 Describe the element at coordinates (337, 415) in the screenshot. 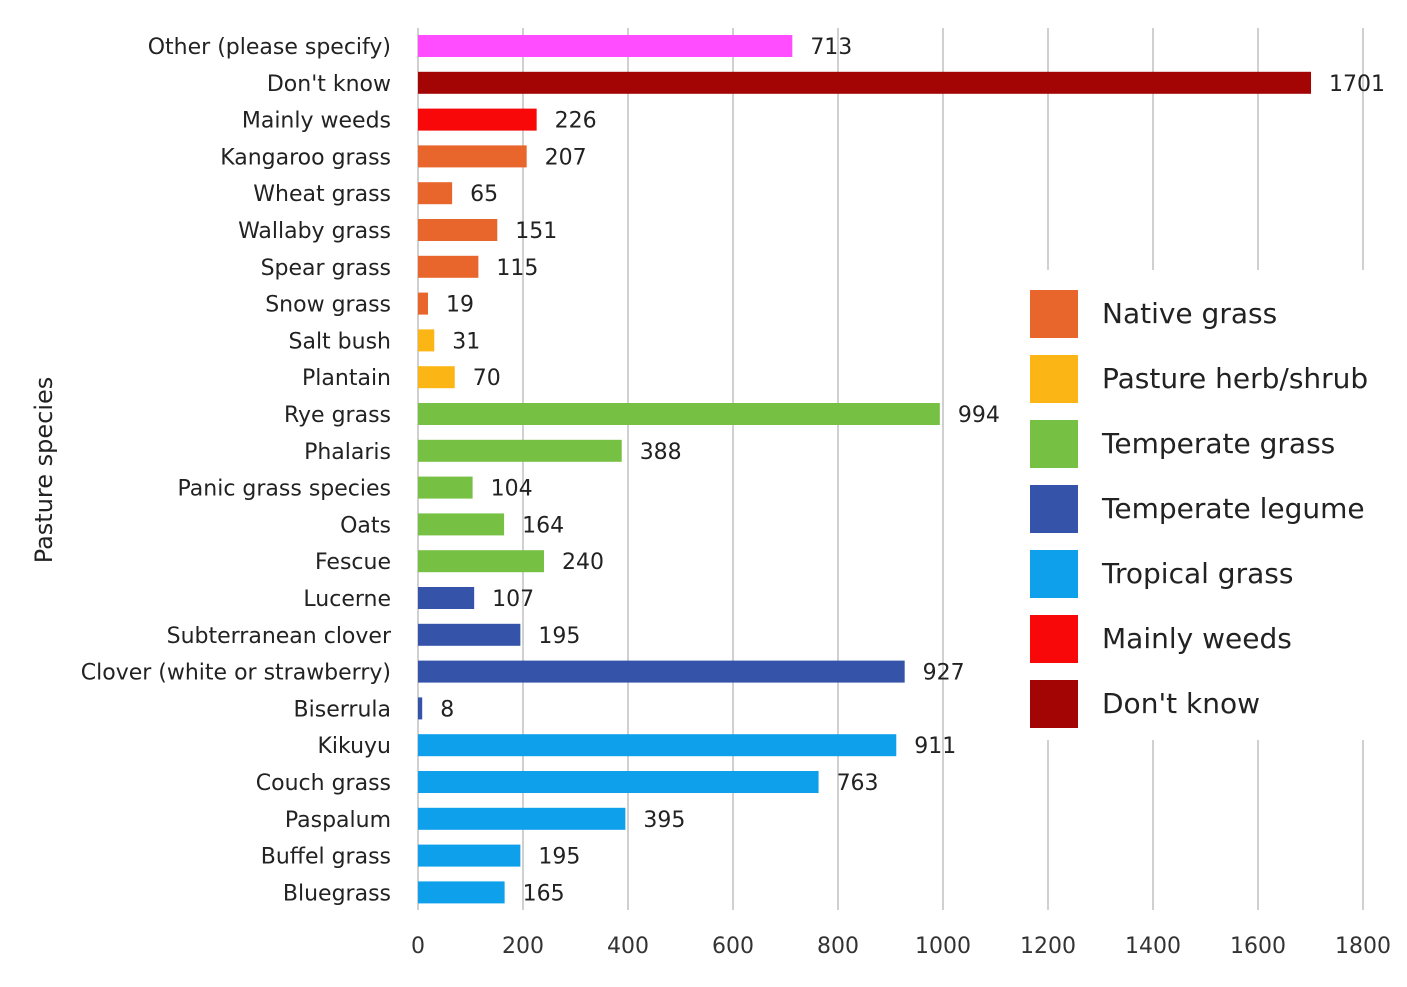

I see `category-label: Rye grass` at that location.